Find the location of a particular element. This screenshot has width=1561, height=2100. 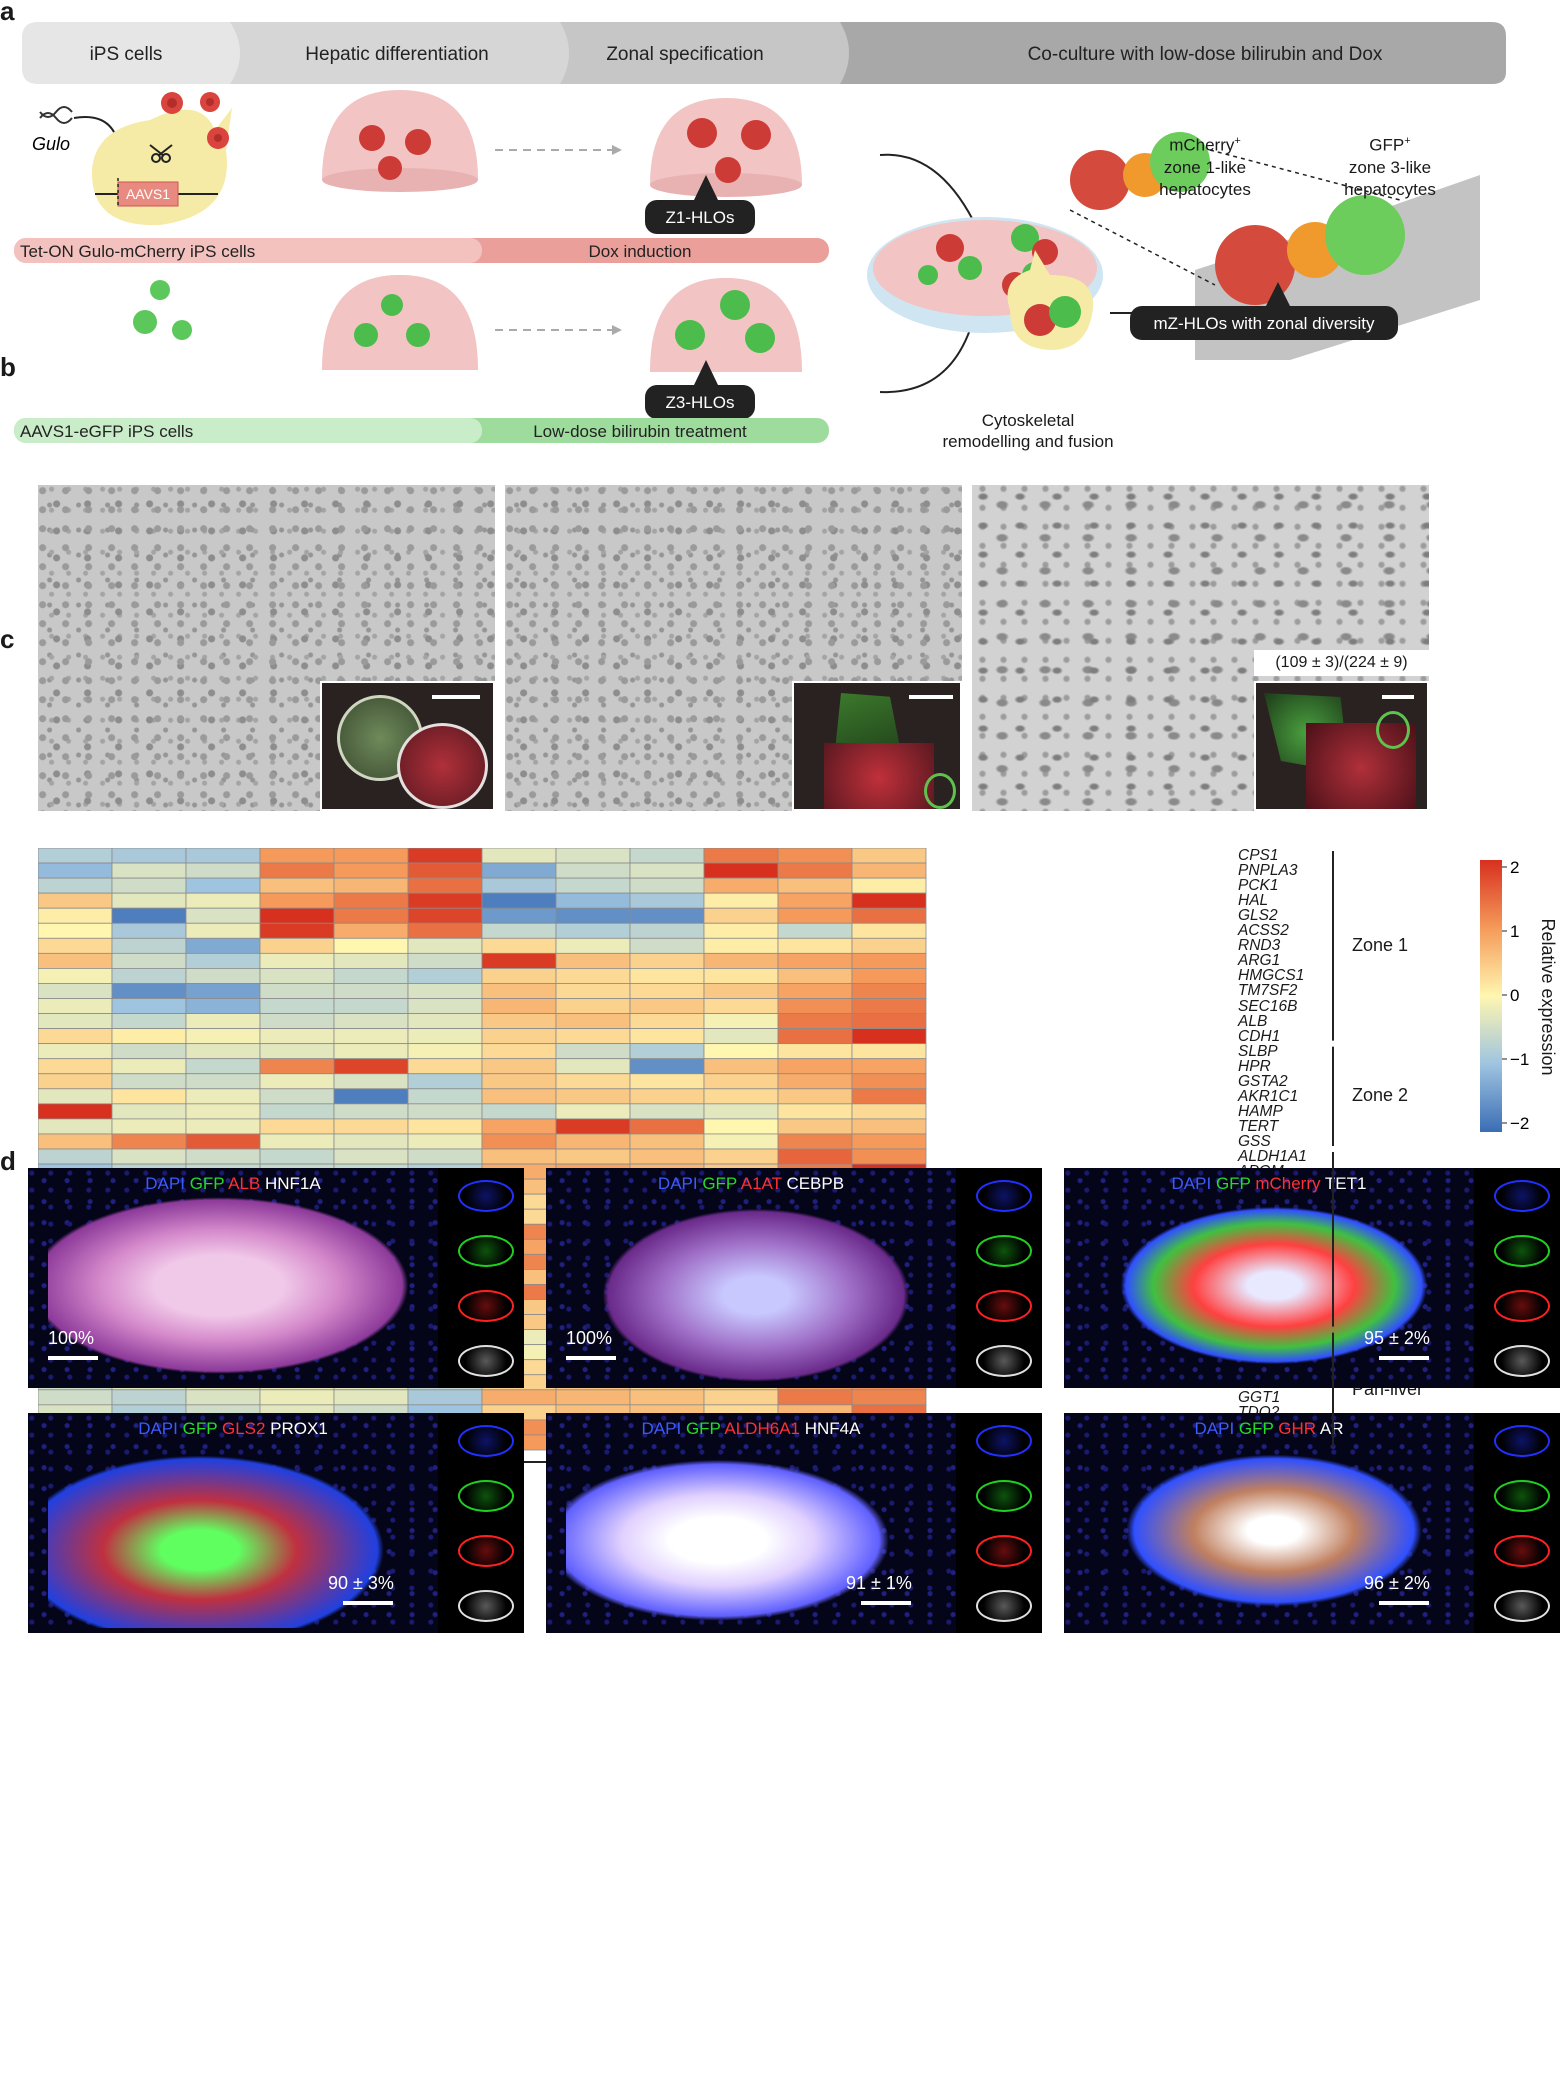

percentage-label: 91 ± 1% is located at coordinates (879, 1583).